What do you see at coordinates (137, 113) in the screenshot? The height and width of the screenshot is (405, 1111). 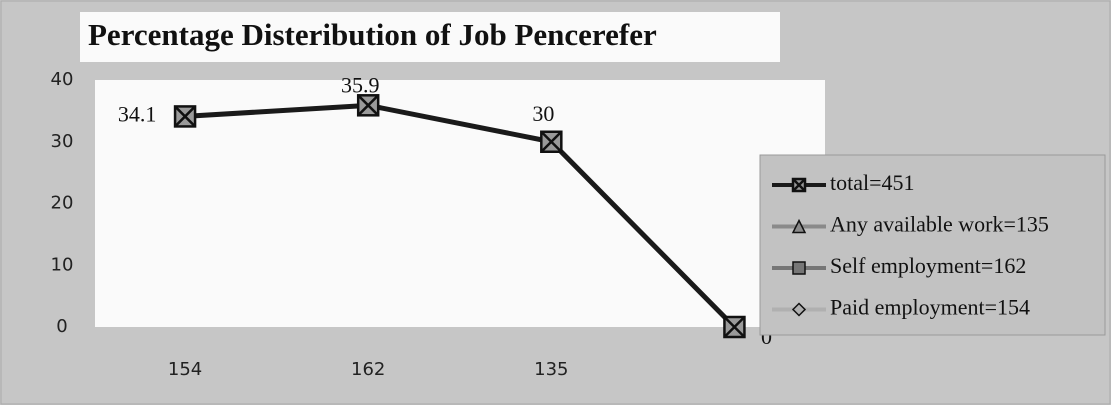 I see `data-label: 34.1` at bounding box center [137, 113].